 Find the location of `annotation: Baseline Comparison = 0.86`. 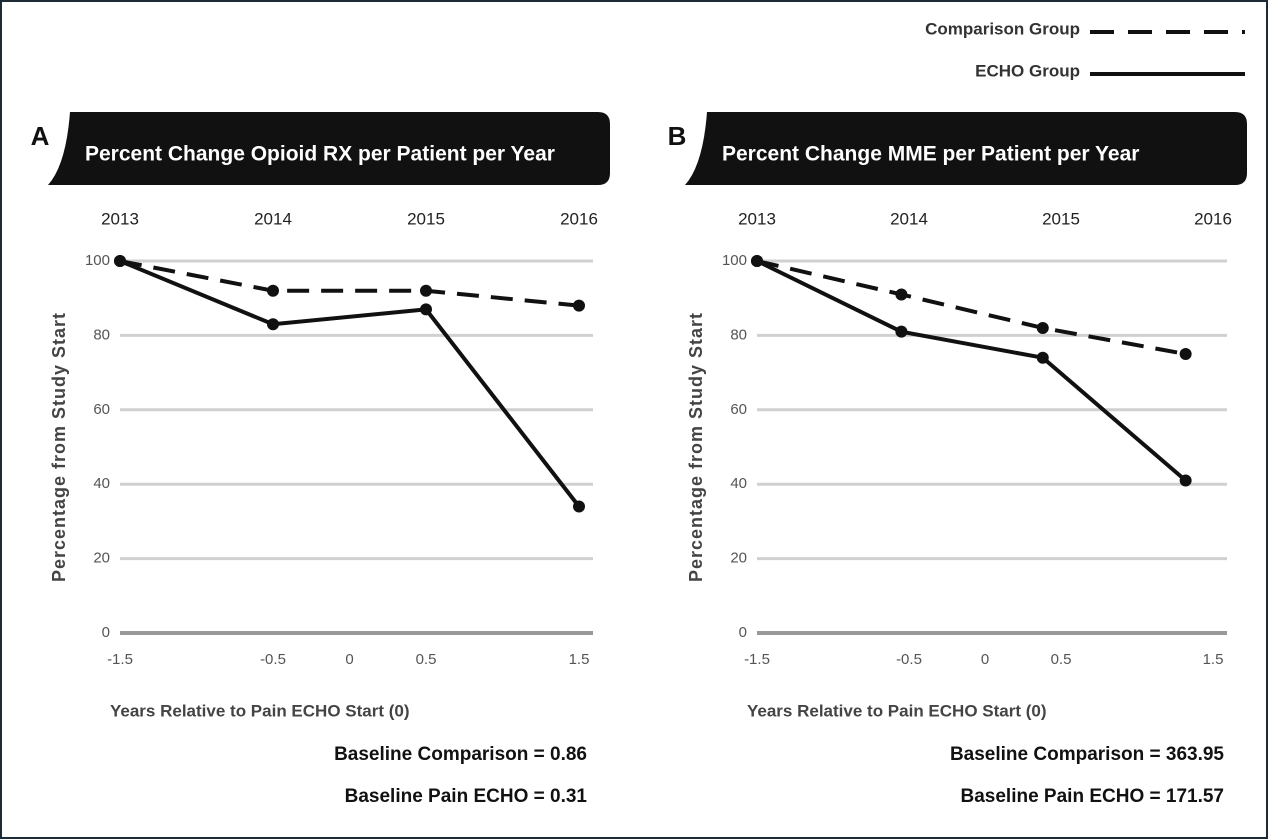

annotation: Baseline Comparison = 0.86 is located at coordinates (460, 754).